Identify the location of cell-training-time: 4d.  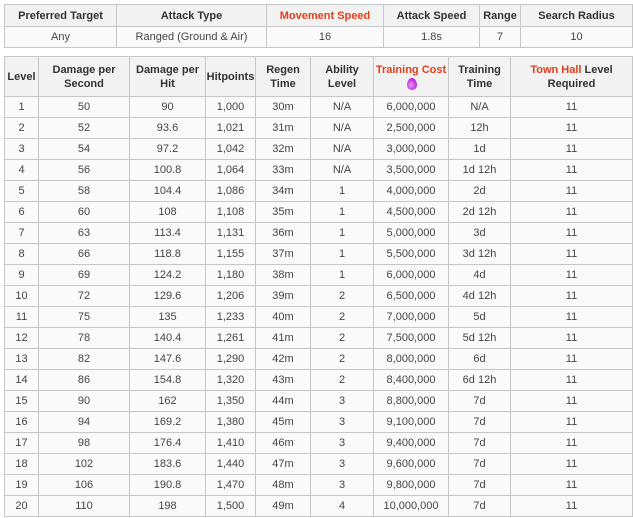
(479, 275).